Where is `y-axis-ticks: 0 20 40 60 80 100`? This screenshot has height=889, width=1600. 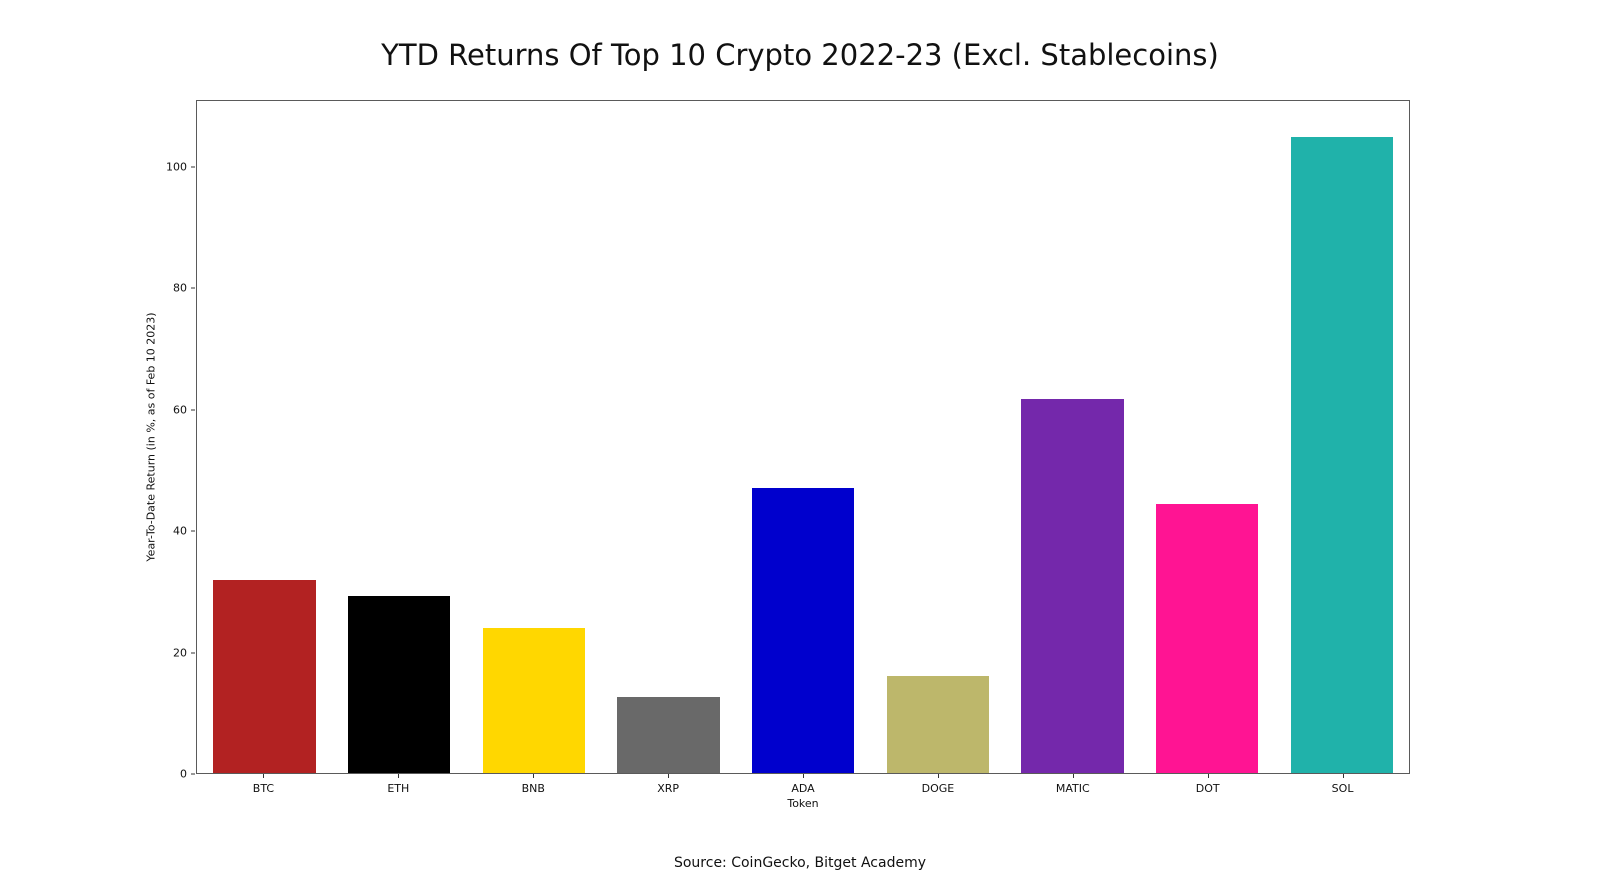 y-axis-ticks: 0 20 40 60 80 100 is located at coordinates (97, 440).